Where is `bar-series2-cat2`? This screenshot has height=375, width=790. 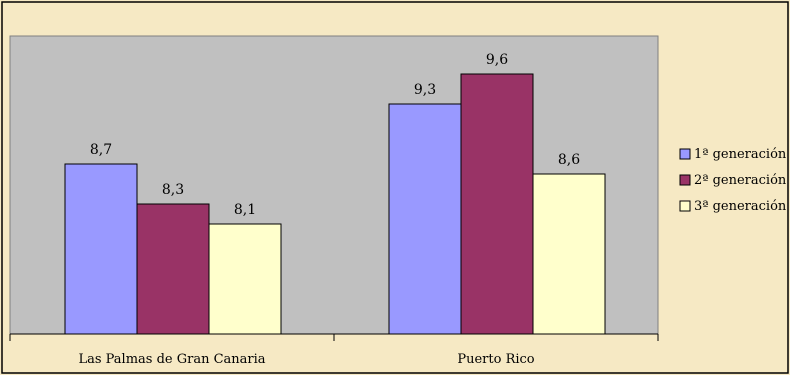
bar-series2-cat2 is located at coordinates (497, 204).